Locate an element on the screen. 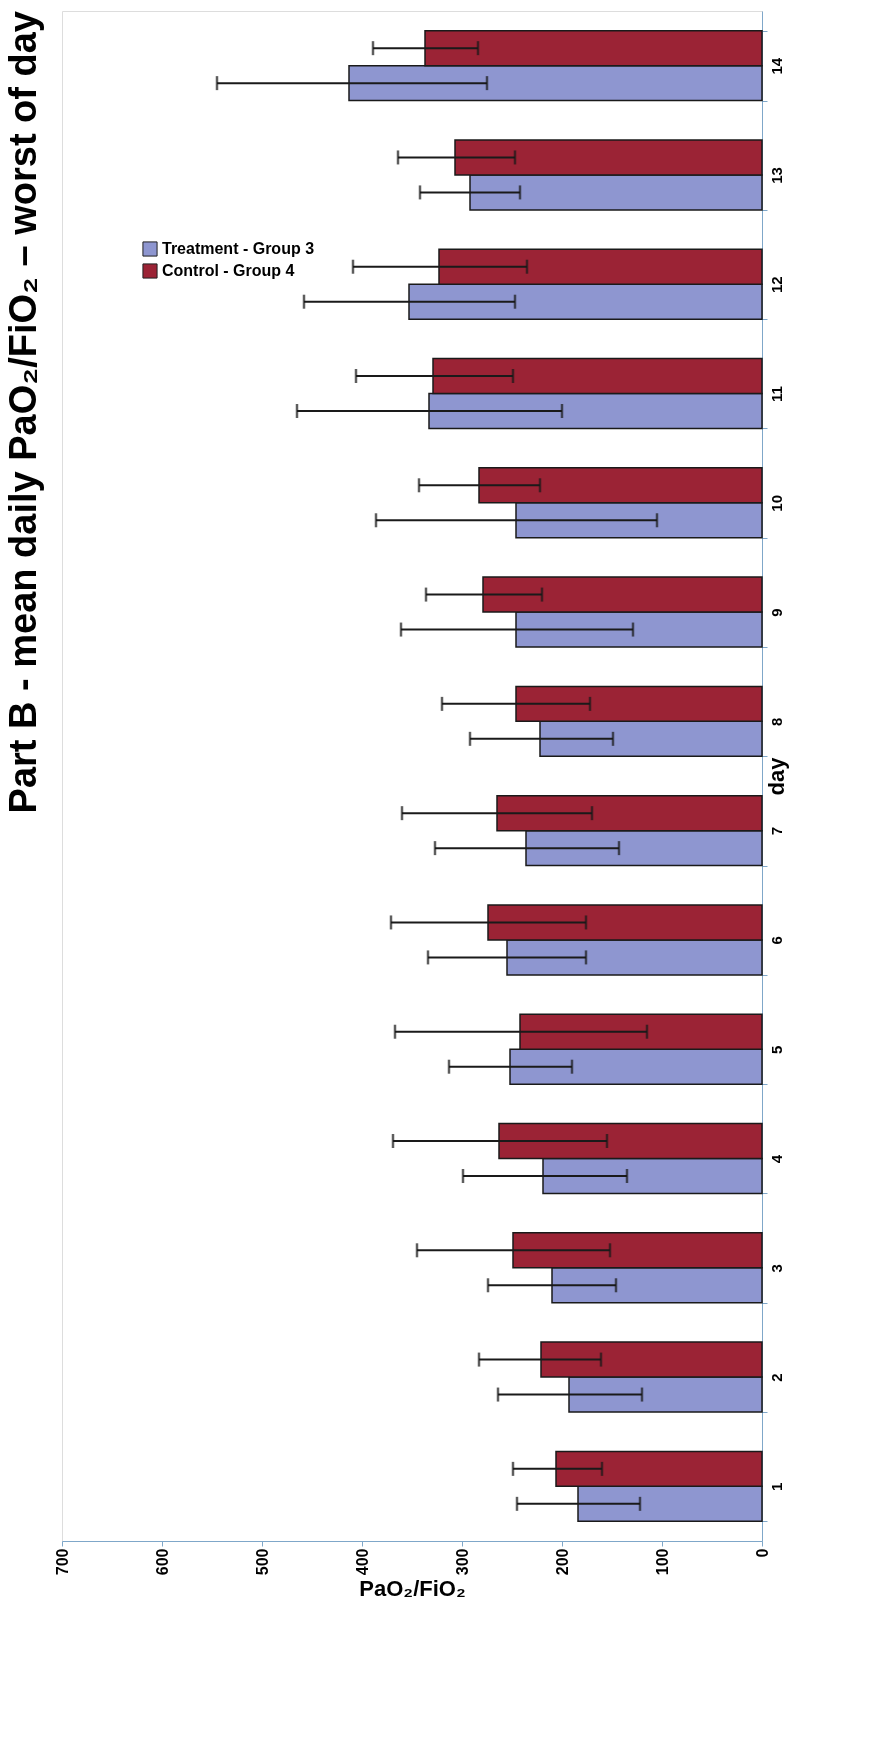  y-tick-label: 1 is located at coordinates (776, 1487).